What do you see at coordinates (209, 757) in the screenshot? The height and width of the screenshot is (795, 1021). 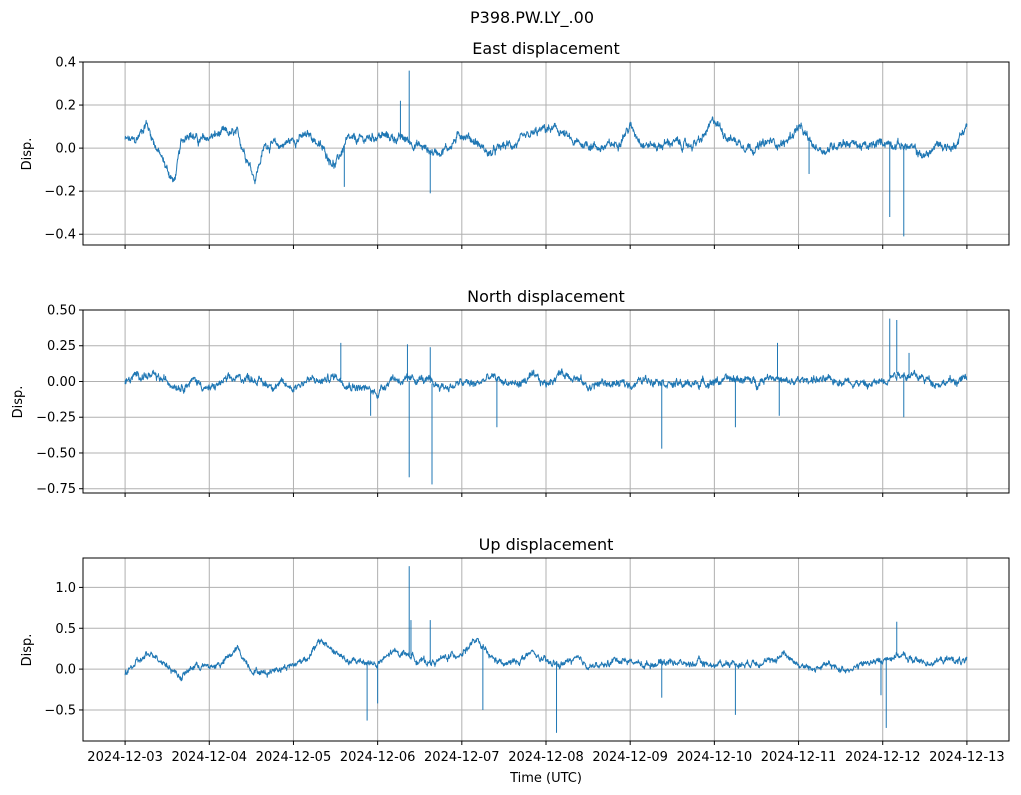 I see `x-tick-label: 2024-12-04` at bounding box center [209, 757].